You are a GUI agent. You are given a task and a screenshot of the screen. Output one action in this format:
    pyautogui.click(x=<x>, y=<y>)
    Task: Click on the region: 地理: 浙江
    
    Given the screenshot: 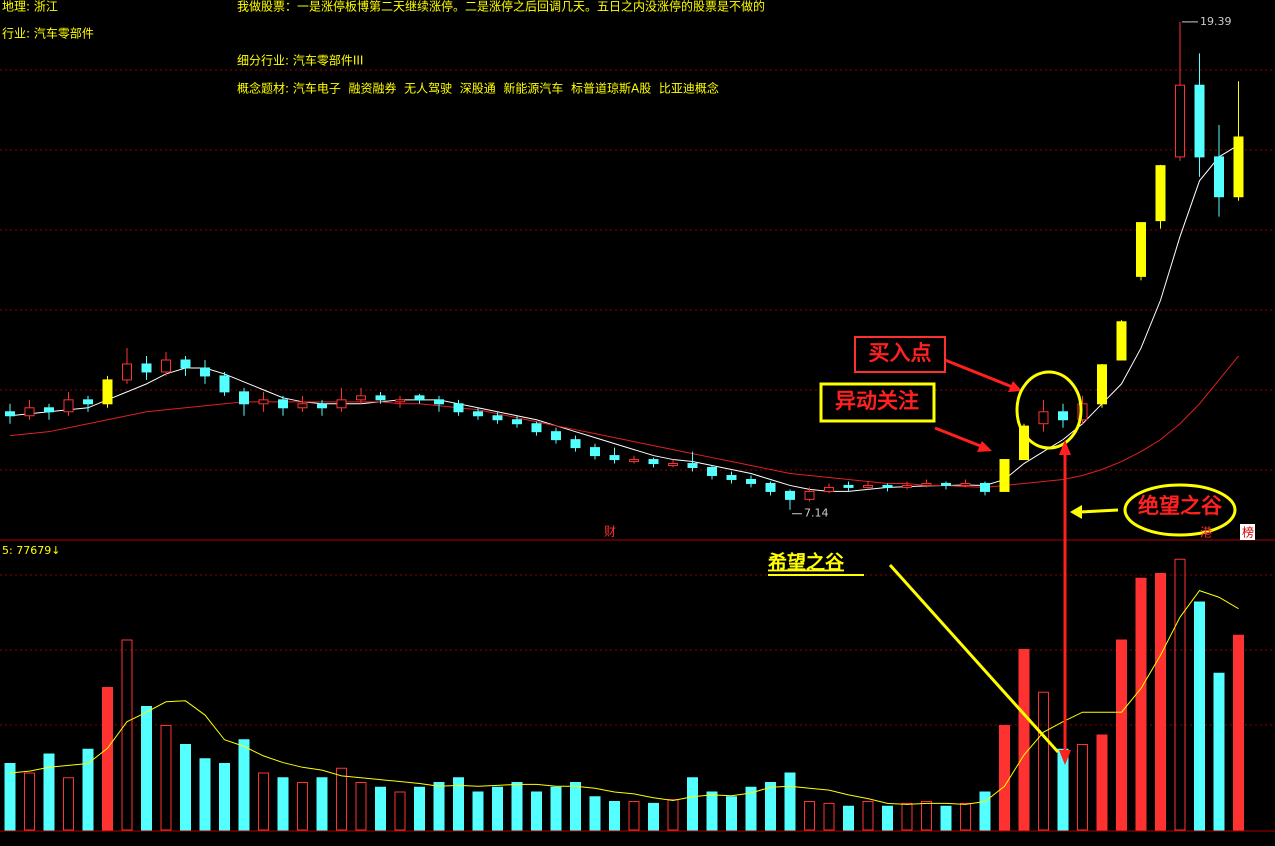 What is the action you would take?
    pyautogui.click(x=30, y=7)
    